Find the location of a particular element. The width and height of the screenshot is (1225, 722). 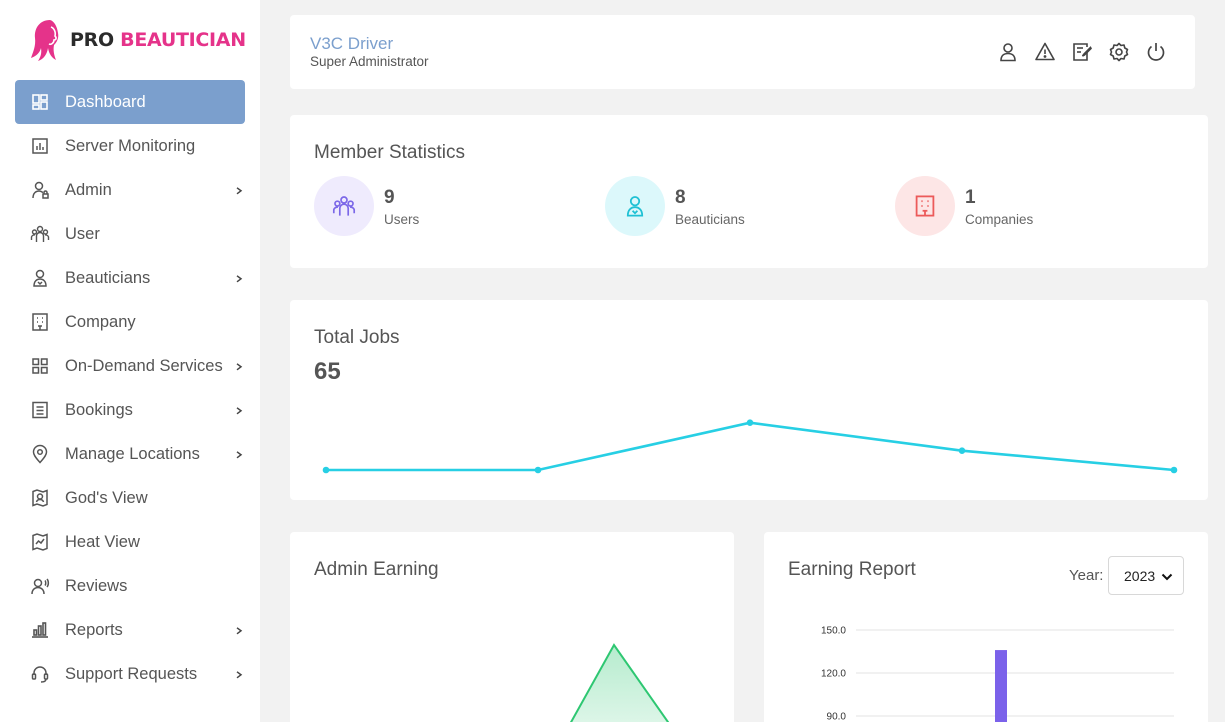

logo-woman-icon is located at coordinates (45, 40).